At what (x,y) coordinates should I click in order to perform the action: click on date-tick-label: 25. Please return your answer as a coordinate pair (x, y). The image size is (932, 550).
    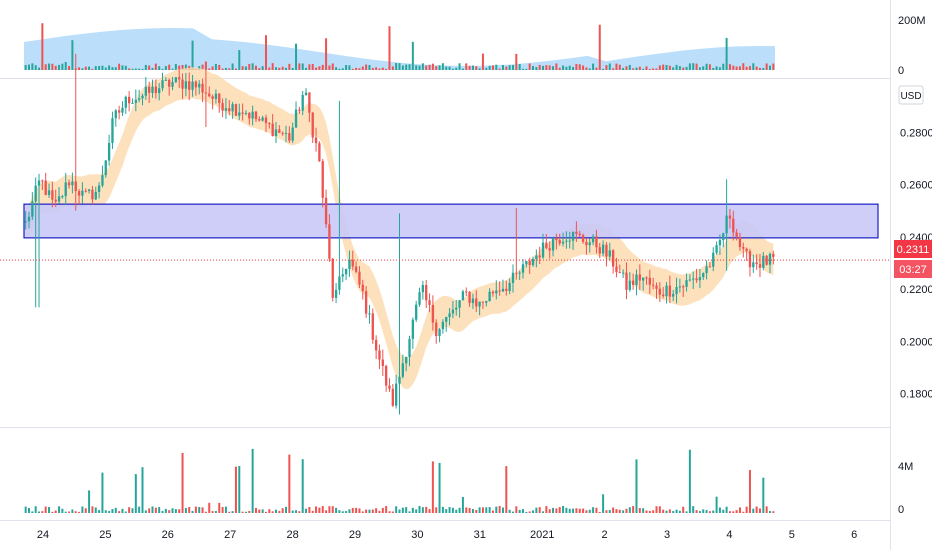
    Looking at the image, I should click on (105, 535).